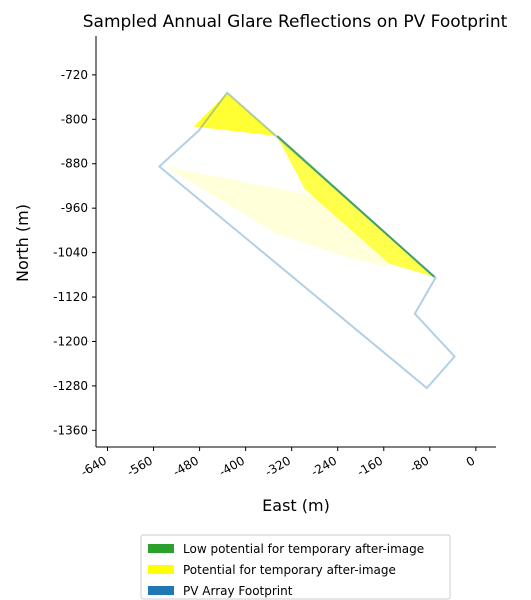 The width and height of the screenshot is (531, 600). I want to click on y-tick-label: -720, so click(74, 75).